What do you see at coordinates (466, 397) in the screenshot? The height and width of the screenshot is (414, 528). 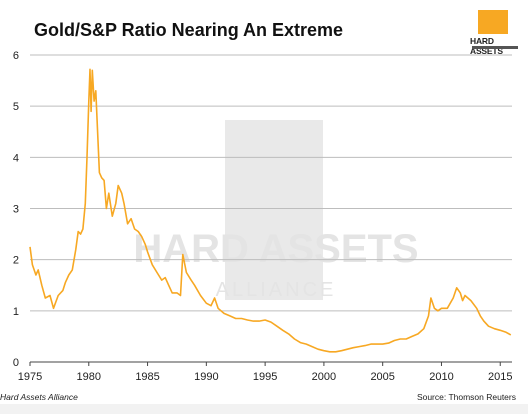 I see `footer-source: Source: Thomson Reuters` at bounding box center [466, 397].